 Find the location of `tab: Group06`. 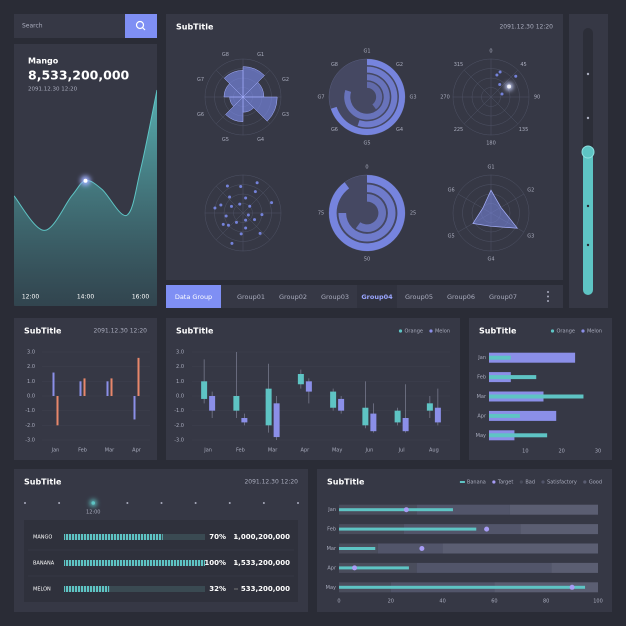

tab: Group06 is located at coordinates (461, 297).